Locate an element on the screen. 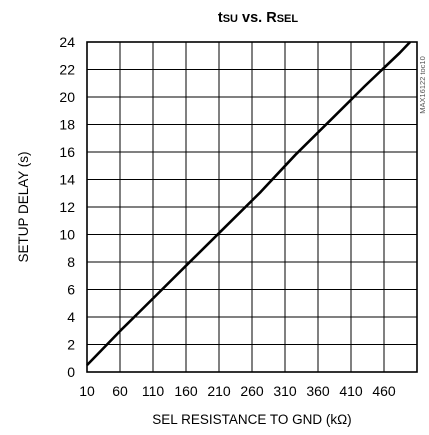  x-tick-label: 60 is located at coordinates (120, 391).